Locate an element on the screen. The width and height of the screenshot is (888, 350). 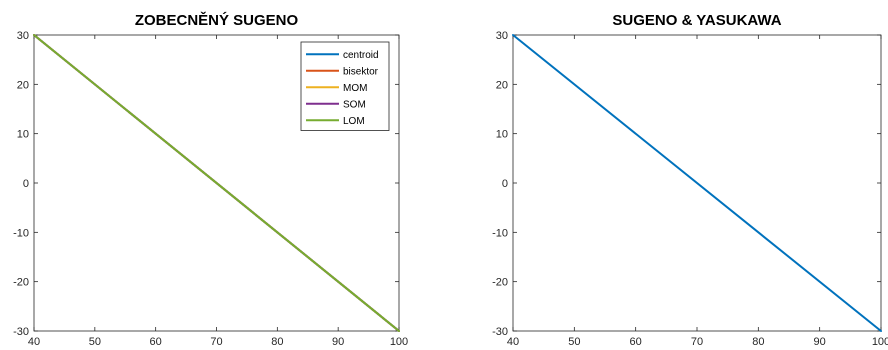
legend: centroid bisektor MOM SOM LOM is located at coordinates (345, 86).